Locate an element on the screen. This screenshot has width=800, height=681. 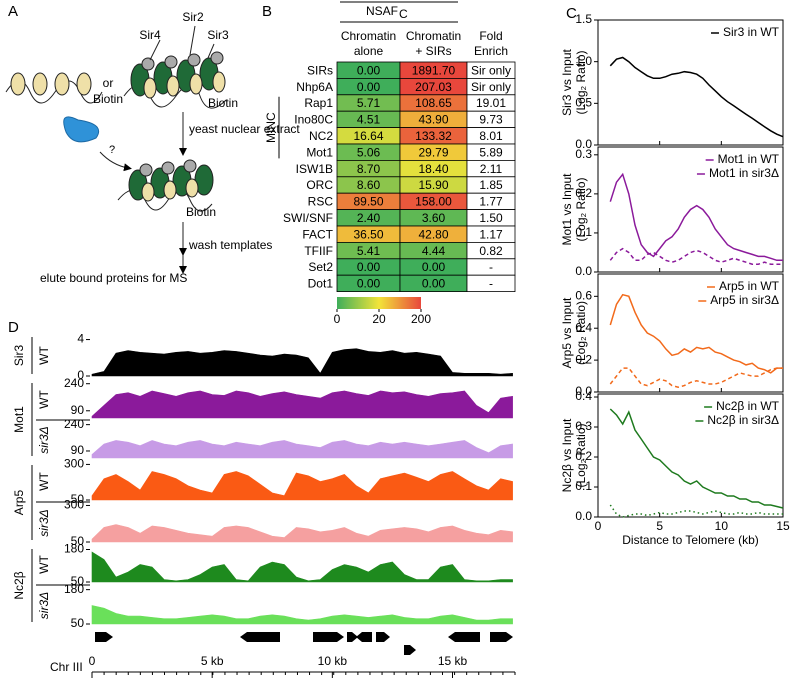
y-tick-label: 0.1 is located at coordinates (583, 486).